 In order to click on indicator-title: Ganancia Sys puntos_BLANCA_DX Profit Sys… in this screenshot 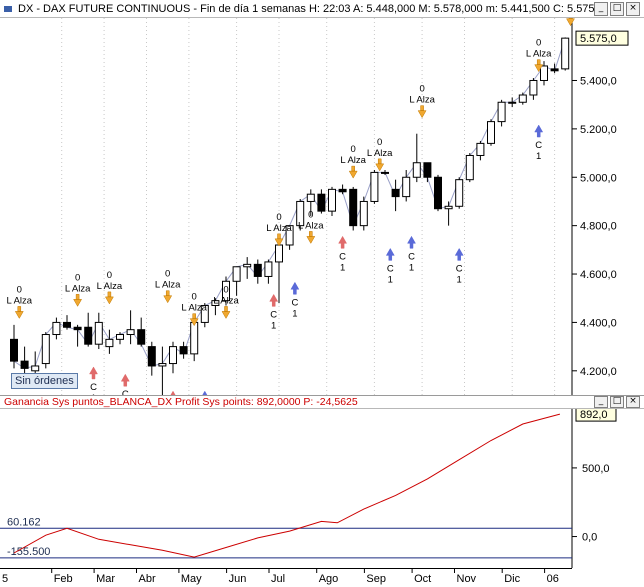, I will do `click(181, 402)`.